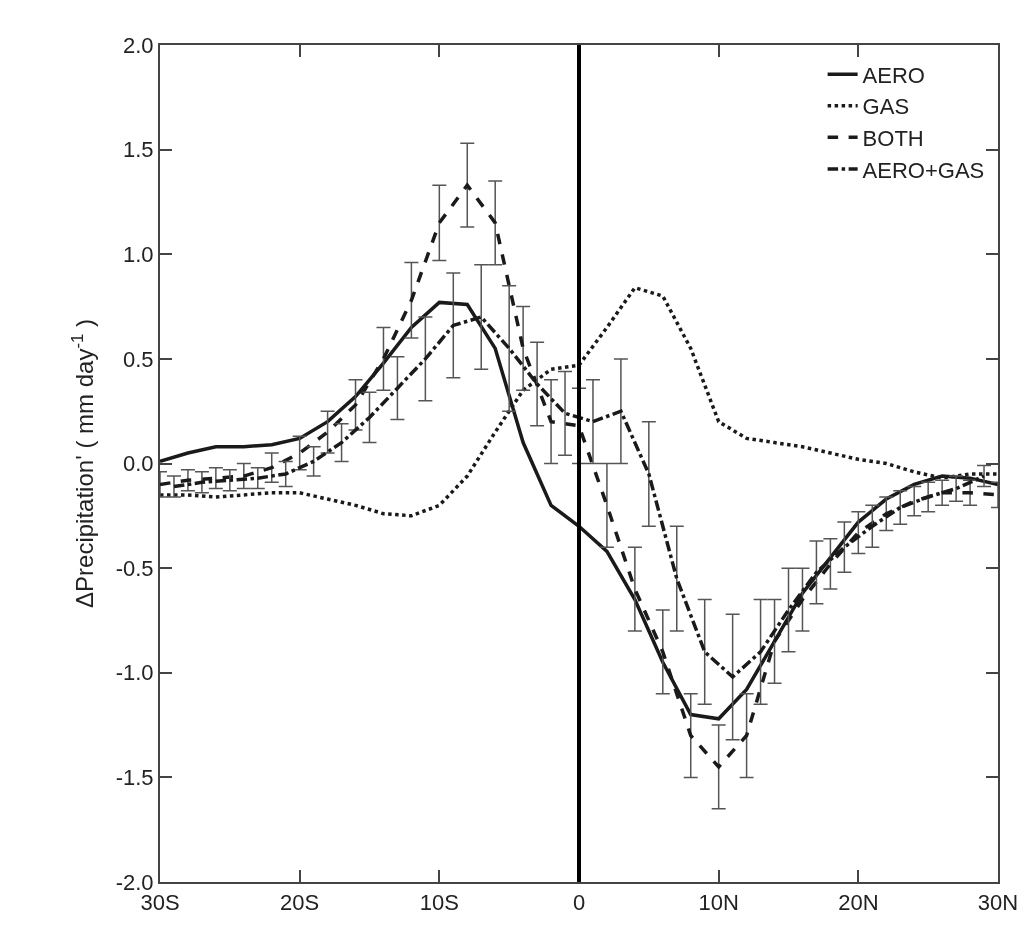  Describe the element at coordinates (923, 170) in the screenshot. I see `legend-label: AERO+GAS` at that location.